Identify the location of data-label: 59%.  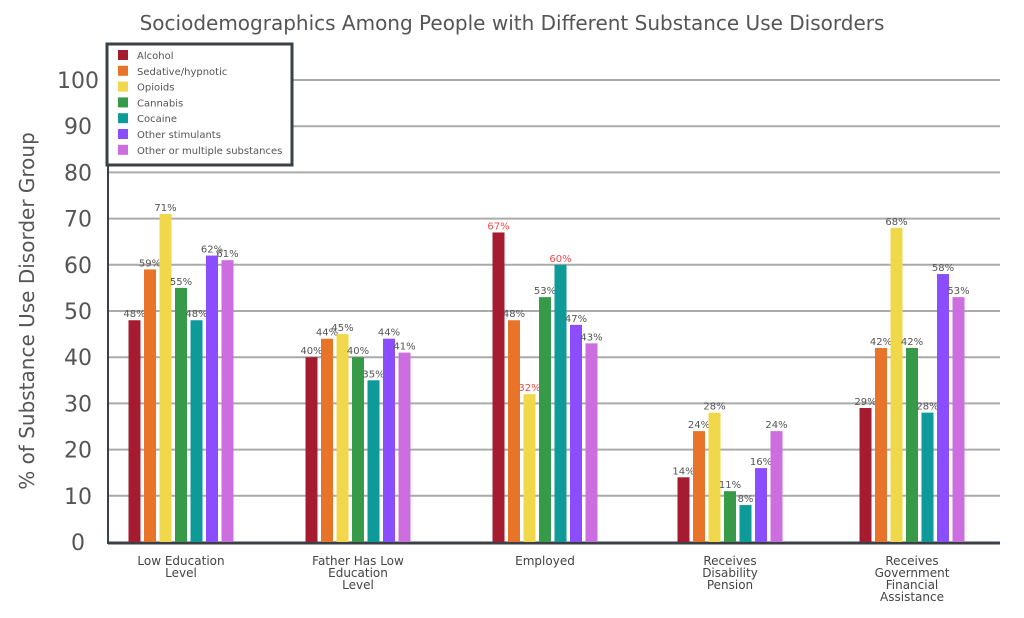
(150, 263).